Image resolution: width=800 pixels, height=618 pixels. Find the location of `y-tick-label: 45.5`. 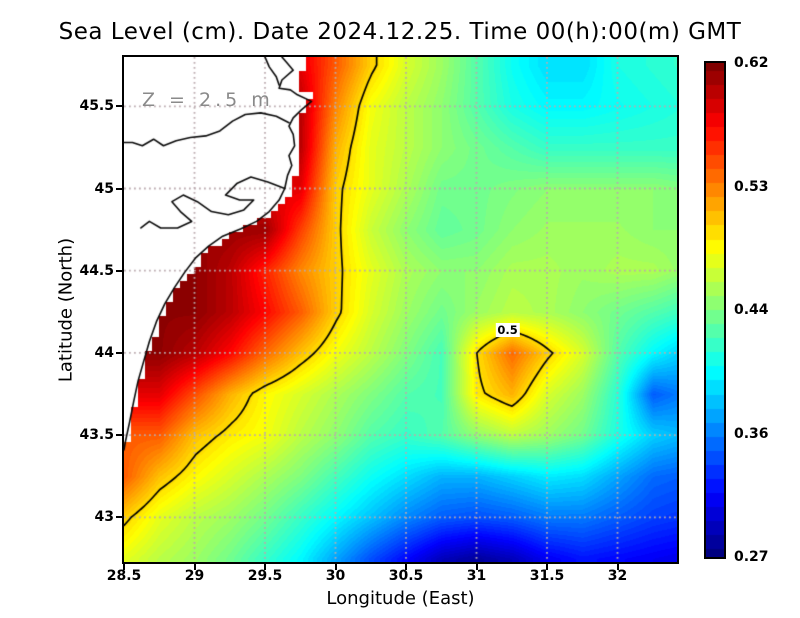

y-tick-label: 45.5 is located at coordinates (96, 106).